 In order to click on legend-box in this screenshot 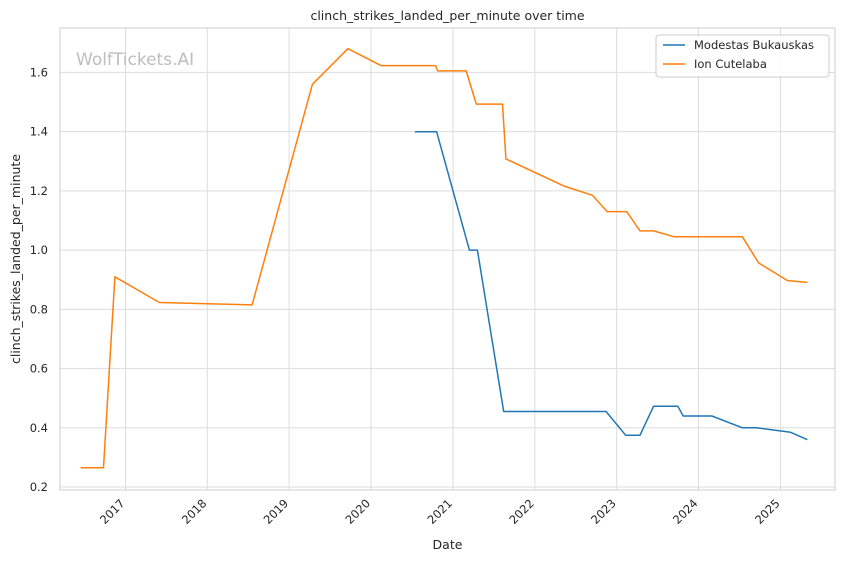, I will do `click(742, 56)`.